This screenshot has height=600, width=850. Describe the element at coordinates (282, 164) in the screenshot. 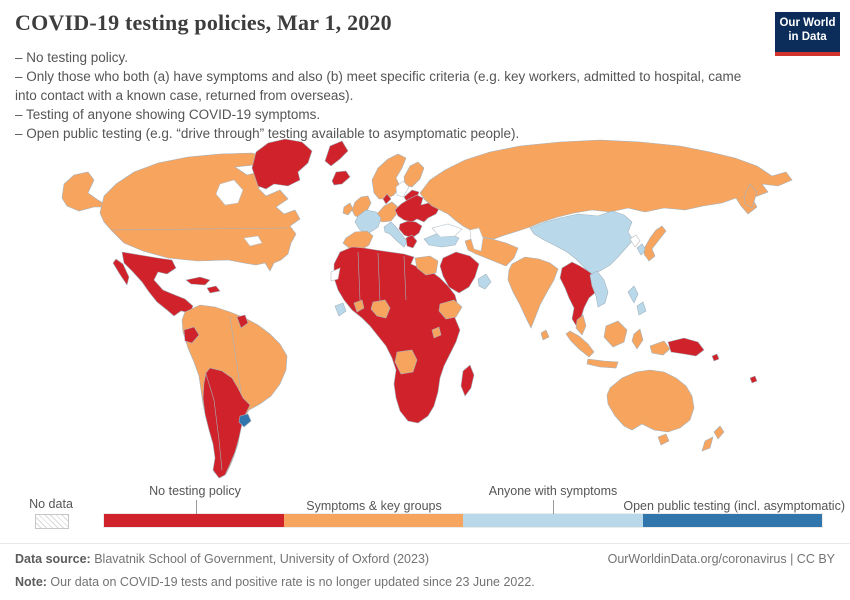

I see `region-greenland` at that location.